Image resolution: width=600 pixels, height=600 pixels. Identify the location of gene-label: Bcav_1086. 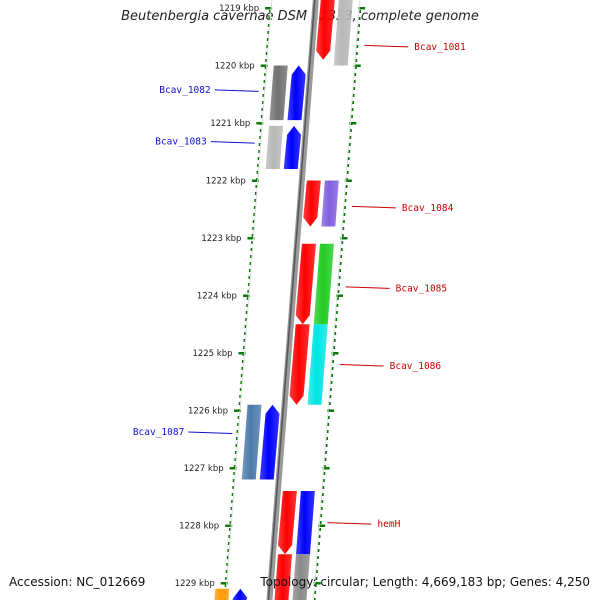
(416, 366).